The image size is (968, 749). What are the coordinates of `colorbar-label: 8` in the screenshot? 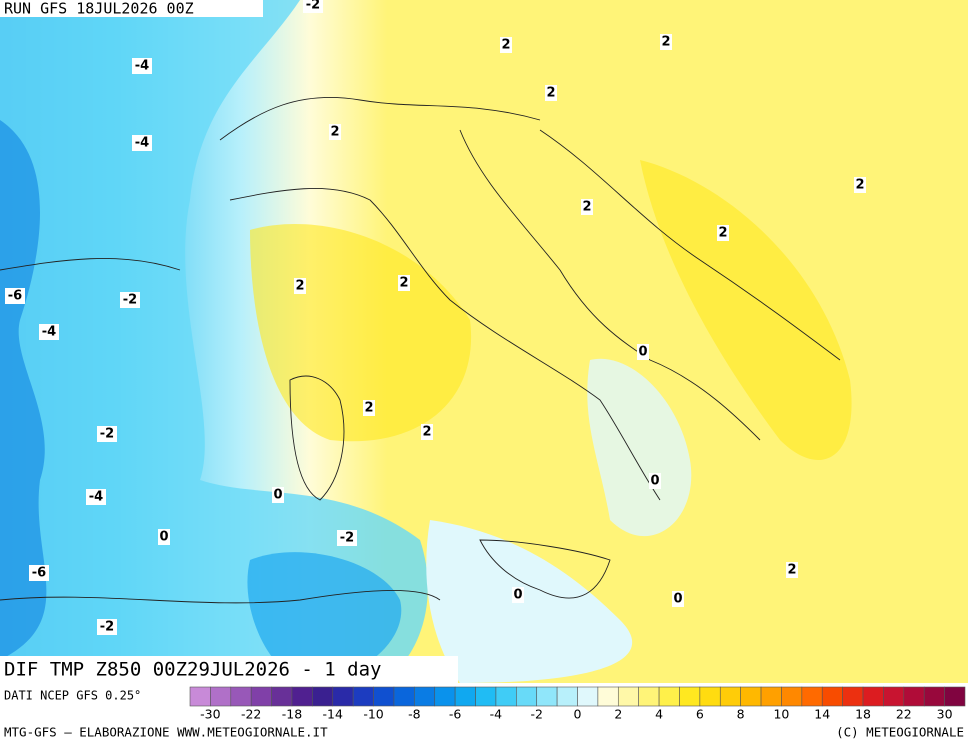 It's located at (741, 714).